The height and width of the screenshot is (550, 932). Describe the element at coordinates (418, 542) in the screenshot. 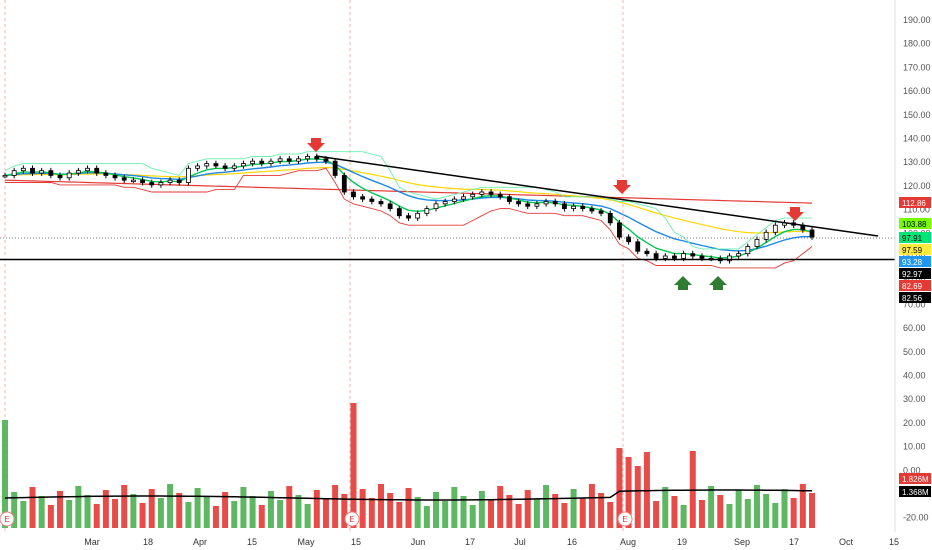

I see `time-tick-label: Jun` at that location.